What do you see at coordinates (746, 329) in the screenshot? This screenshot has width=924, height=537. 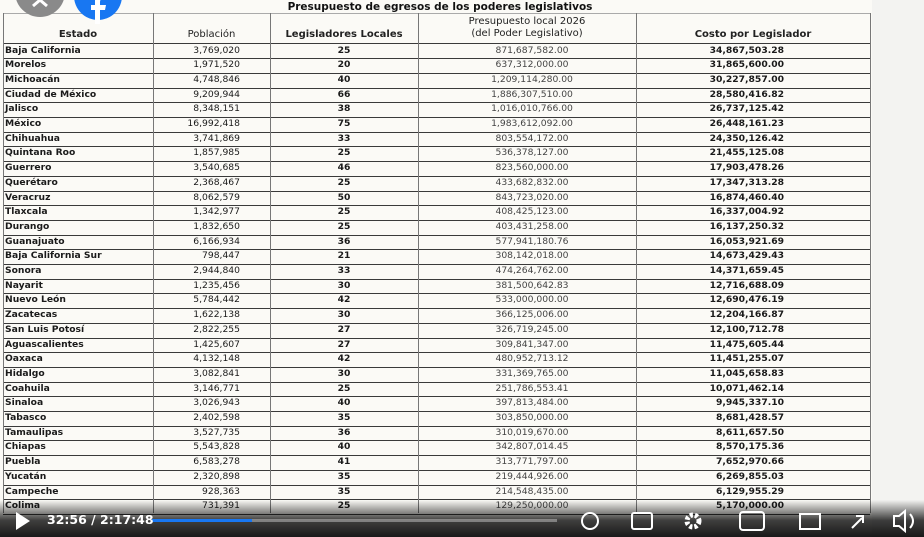 I see `table-cell: 12,100,712.78` at bounding box center [746, 329].